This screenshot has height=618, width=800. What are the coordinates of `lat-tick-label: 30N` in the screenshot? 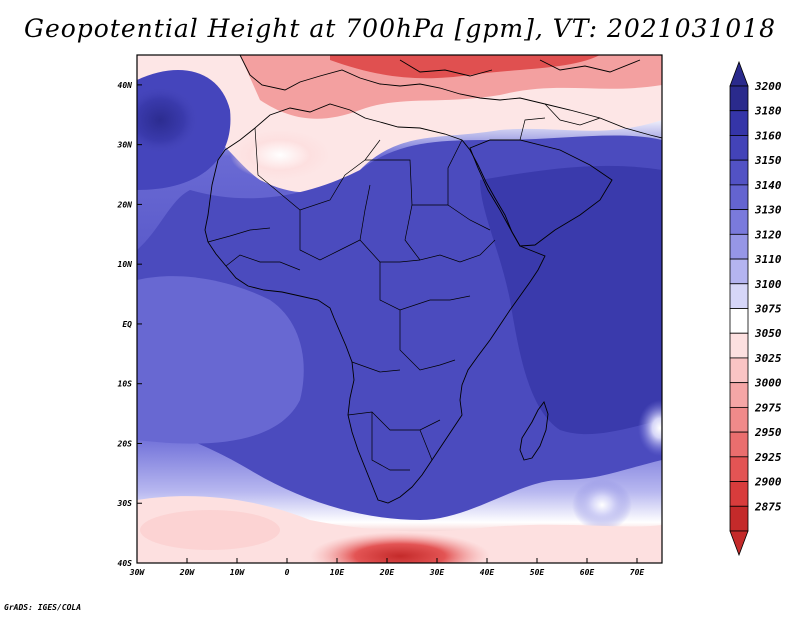 It's located at (125, 145).